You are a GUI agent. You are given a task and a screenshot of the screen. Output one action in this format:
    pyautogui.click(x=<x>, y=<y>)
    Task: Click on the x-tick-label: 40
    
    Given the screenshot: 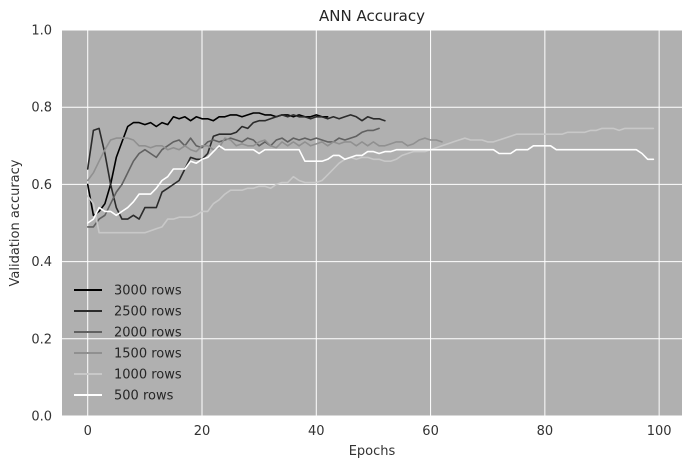 What is the action you would take?
    pyautogui.click(x=316, y=431)
    